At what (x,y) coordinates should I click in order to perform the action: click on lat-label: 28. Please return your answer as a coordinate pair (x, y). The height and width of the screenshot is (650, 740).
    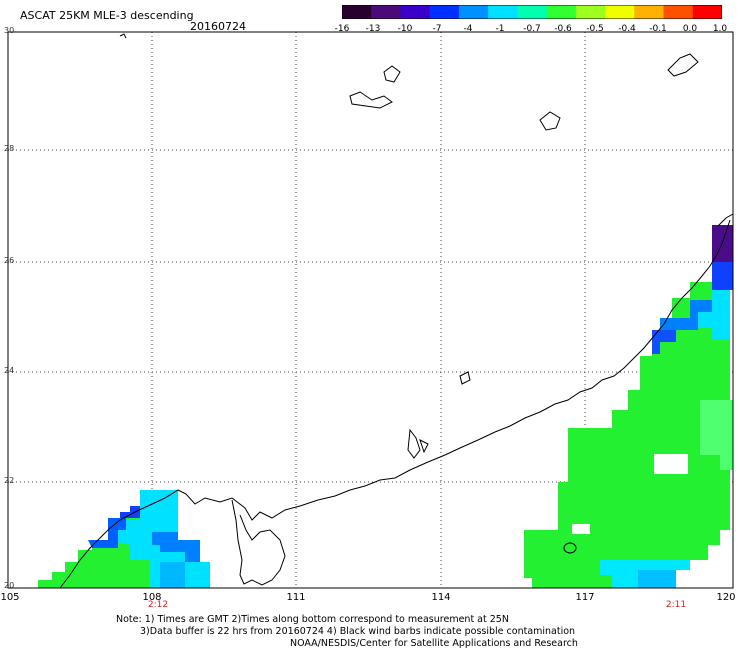
    Looking at the image, I should click on (9, 148).